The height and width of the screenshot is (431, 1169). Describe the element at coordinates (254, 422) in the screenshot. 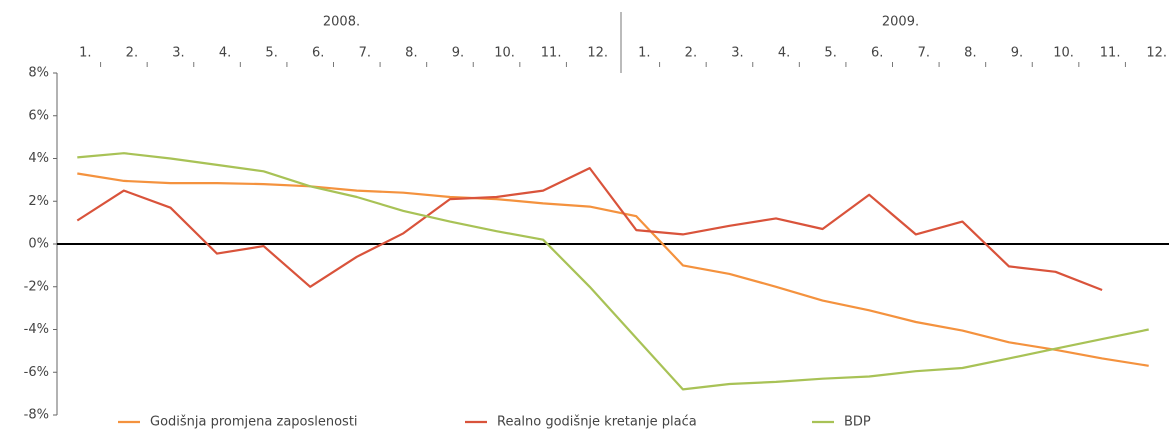

I see `legend-label: Godišnja promjena zaposlenosti` at that location.